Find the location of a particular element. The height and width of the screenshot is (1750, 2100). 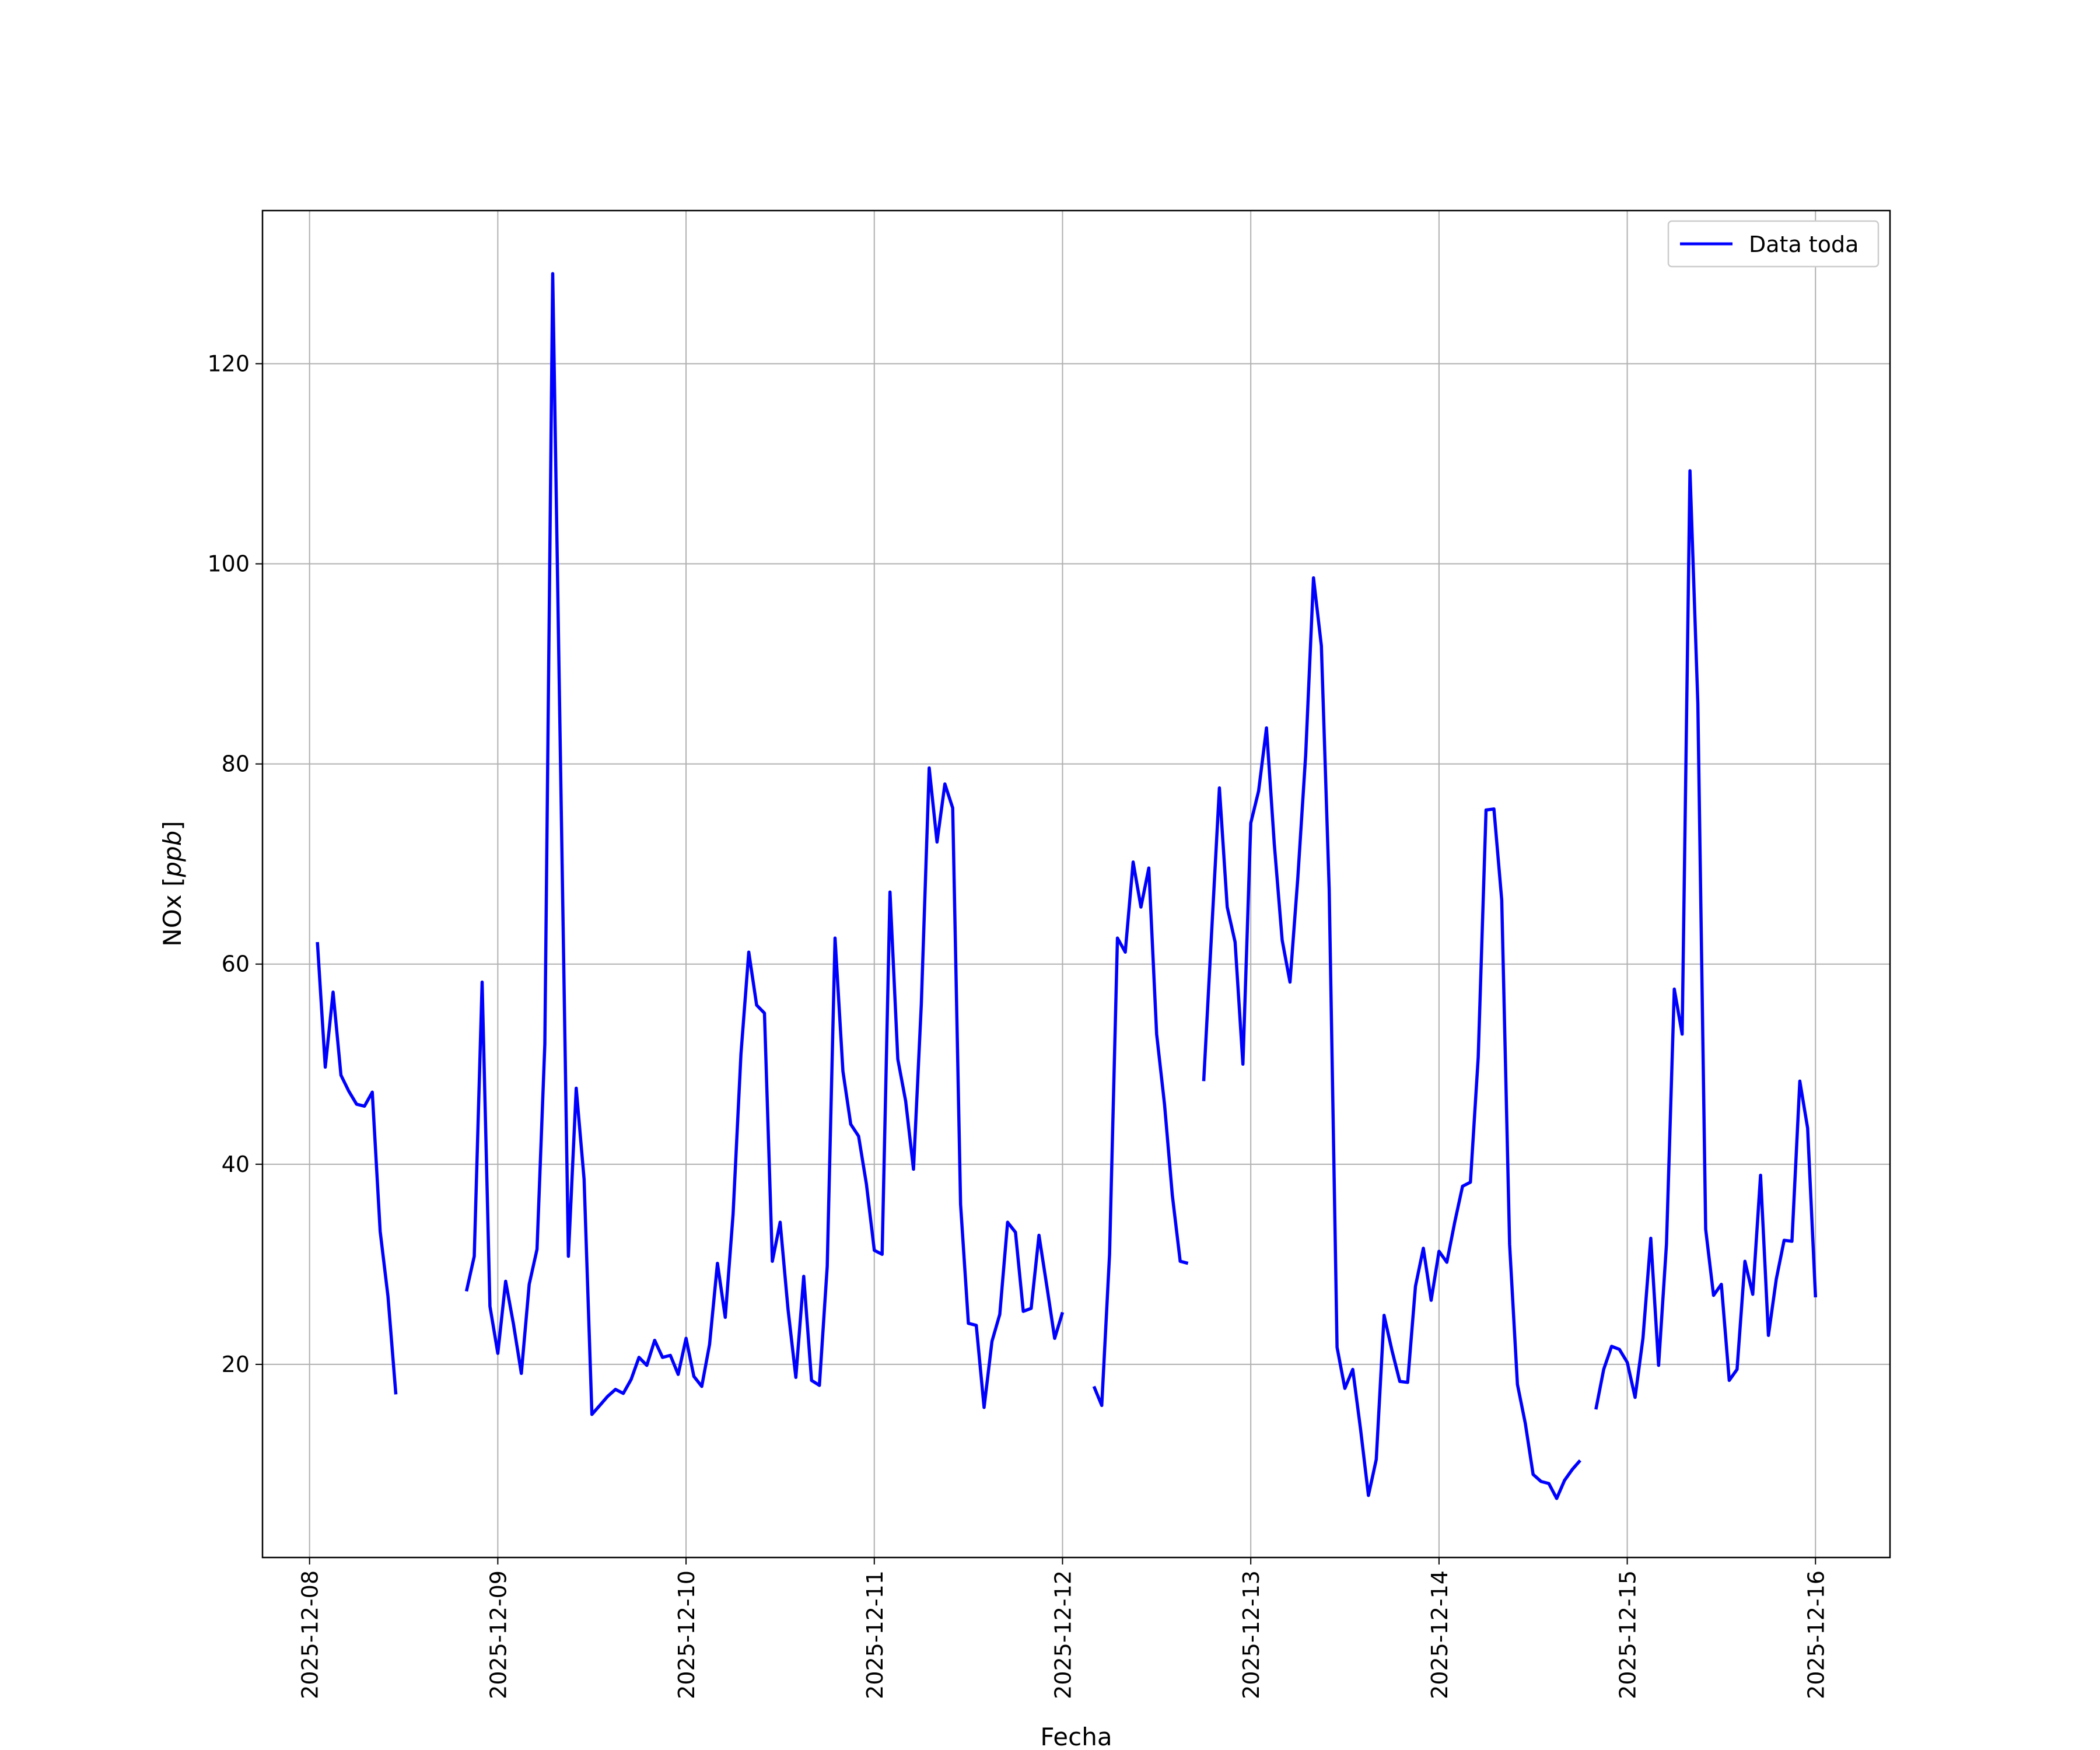

x-tick-label: 2025-12-09 is located at coordinates (498, 1634).